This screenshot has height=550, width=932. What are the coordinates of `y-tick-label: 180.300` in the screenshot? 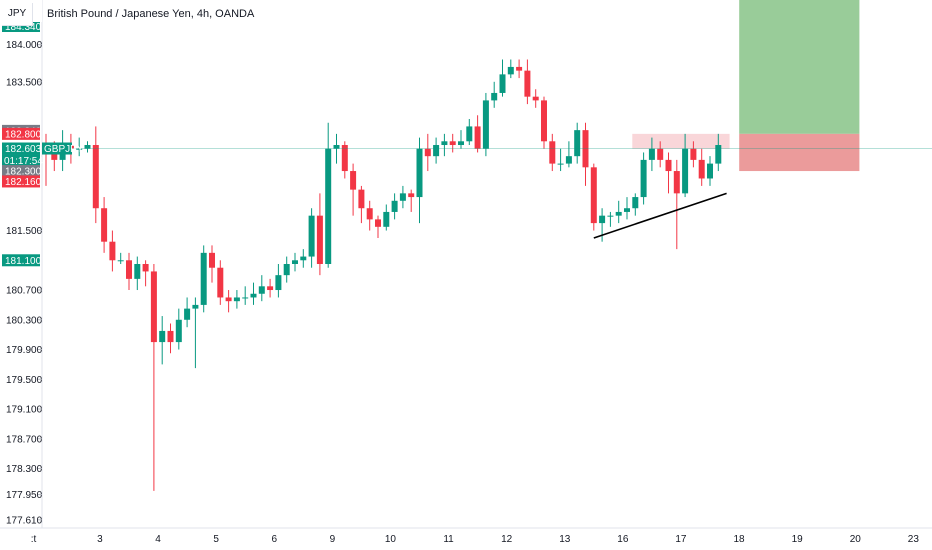 It's located at (24, 320).